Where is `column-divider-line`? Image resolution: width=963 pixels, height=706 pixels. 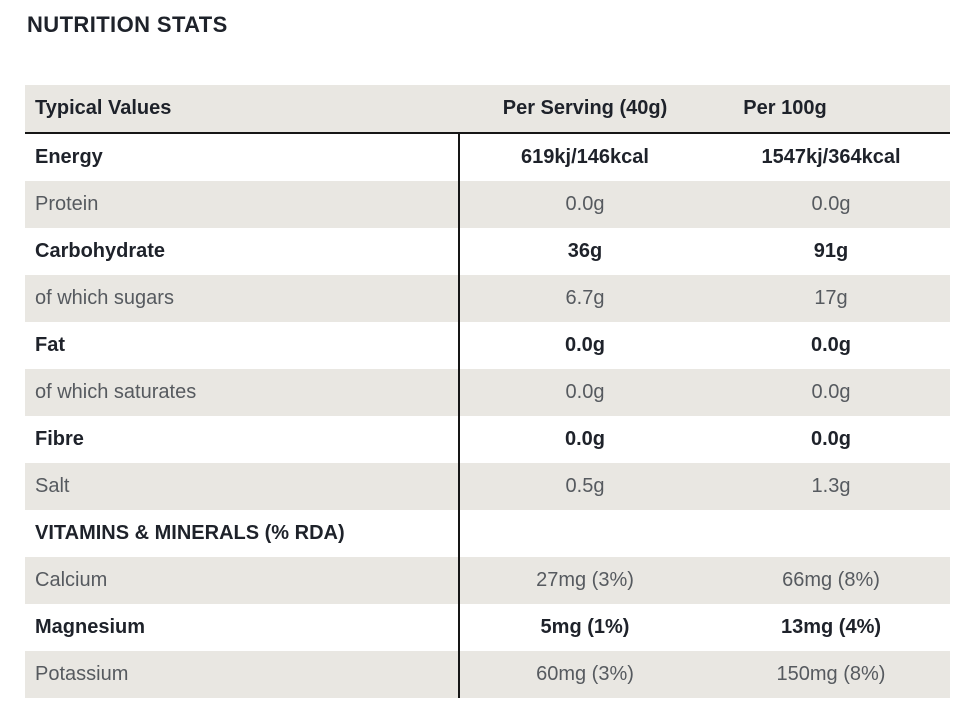
column-divider-line is located at coordinates (459, 416).